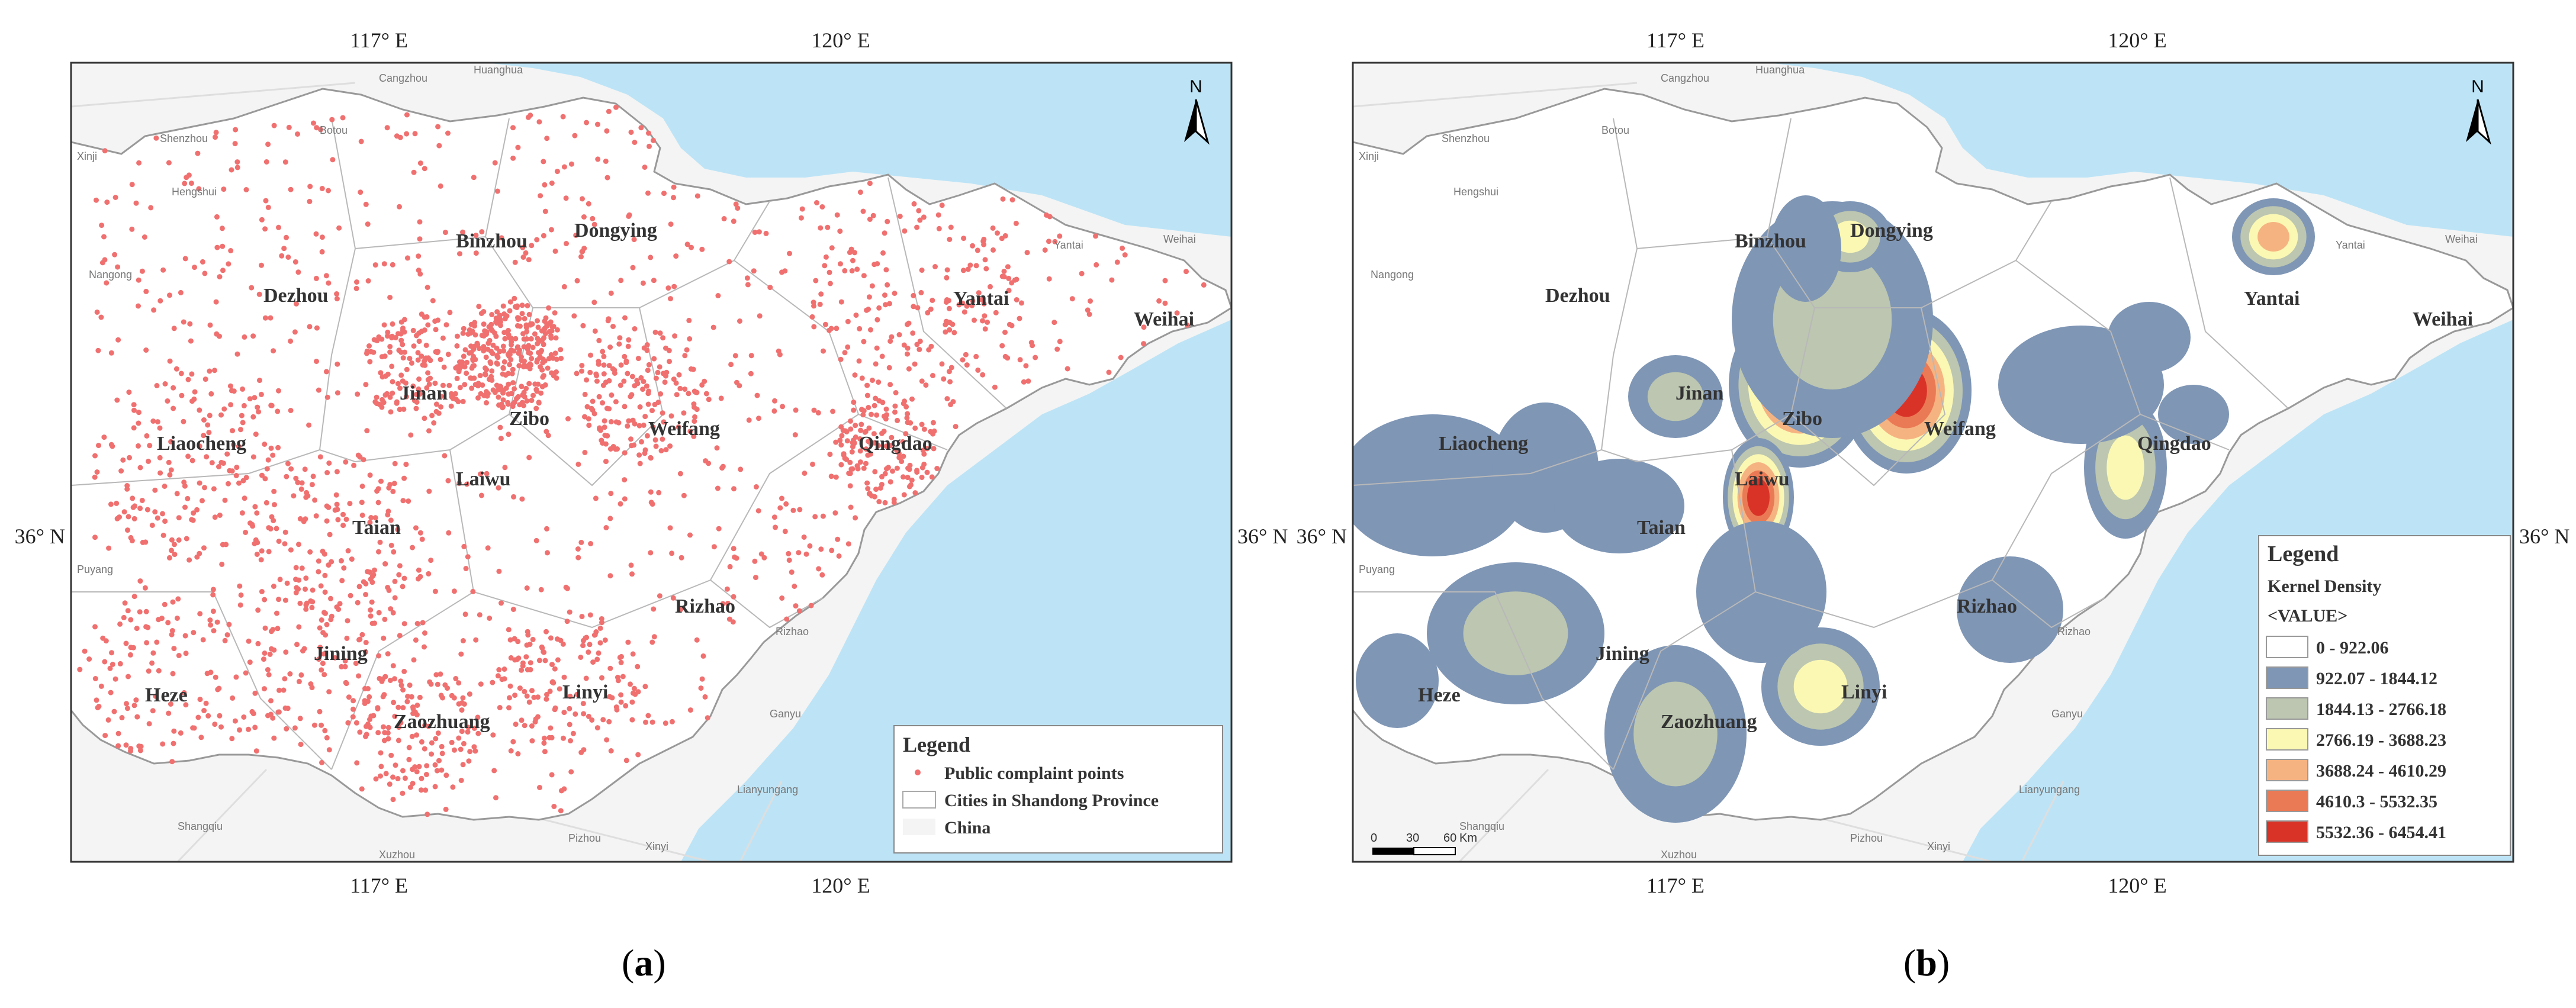 Image resolution: width=2576 pixels, height=1008 pixels. Describe the element at coordinates (684, 429) in the screenshot. I see `city-label-weifang: Weifang` at that location.